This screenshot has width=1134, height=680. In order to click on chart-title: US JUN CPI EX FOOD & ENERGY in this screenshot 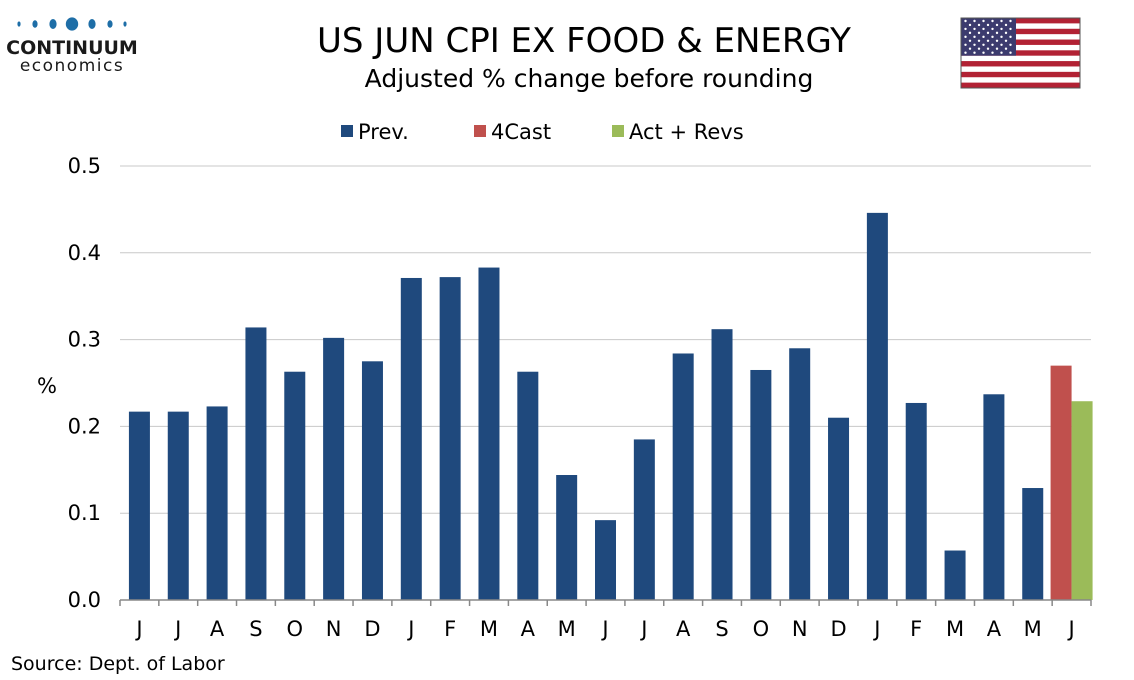, I will do `click(584, 41)`.